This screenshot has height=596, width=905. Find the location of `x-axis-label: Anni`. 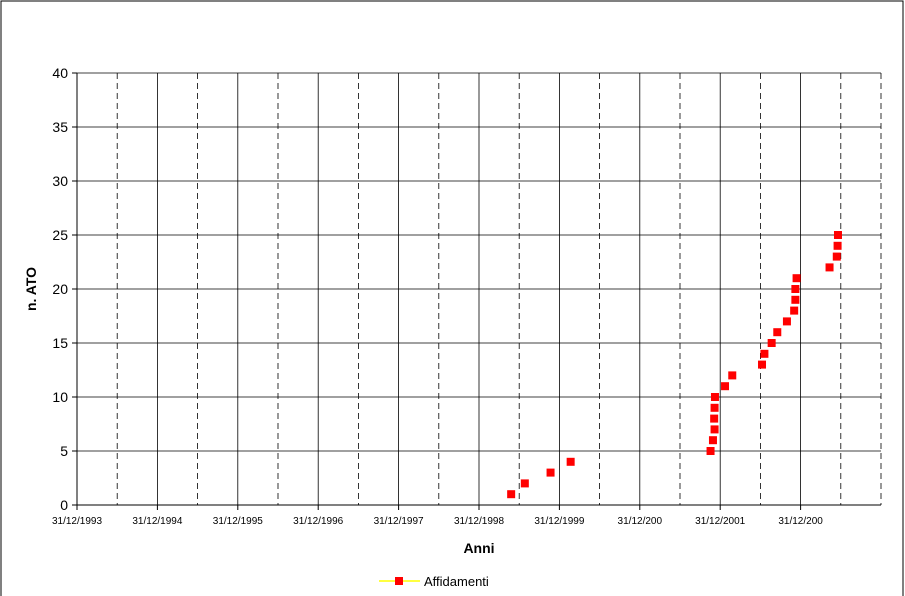

x-axis-label: Anni is located at coordinates (478, 548).